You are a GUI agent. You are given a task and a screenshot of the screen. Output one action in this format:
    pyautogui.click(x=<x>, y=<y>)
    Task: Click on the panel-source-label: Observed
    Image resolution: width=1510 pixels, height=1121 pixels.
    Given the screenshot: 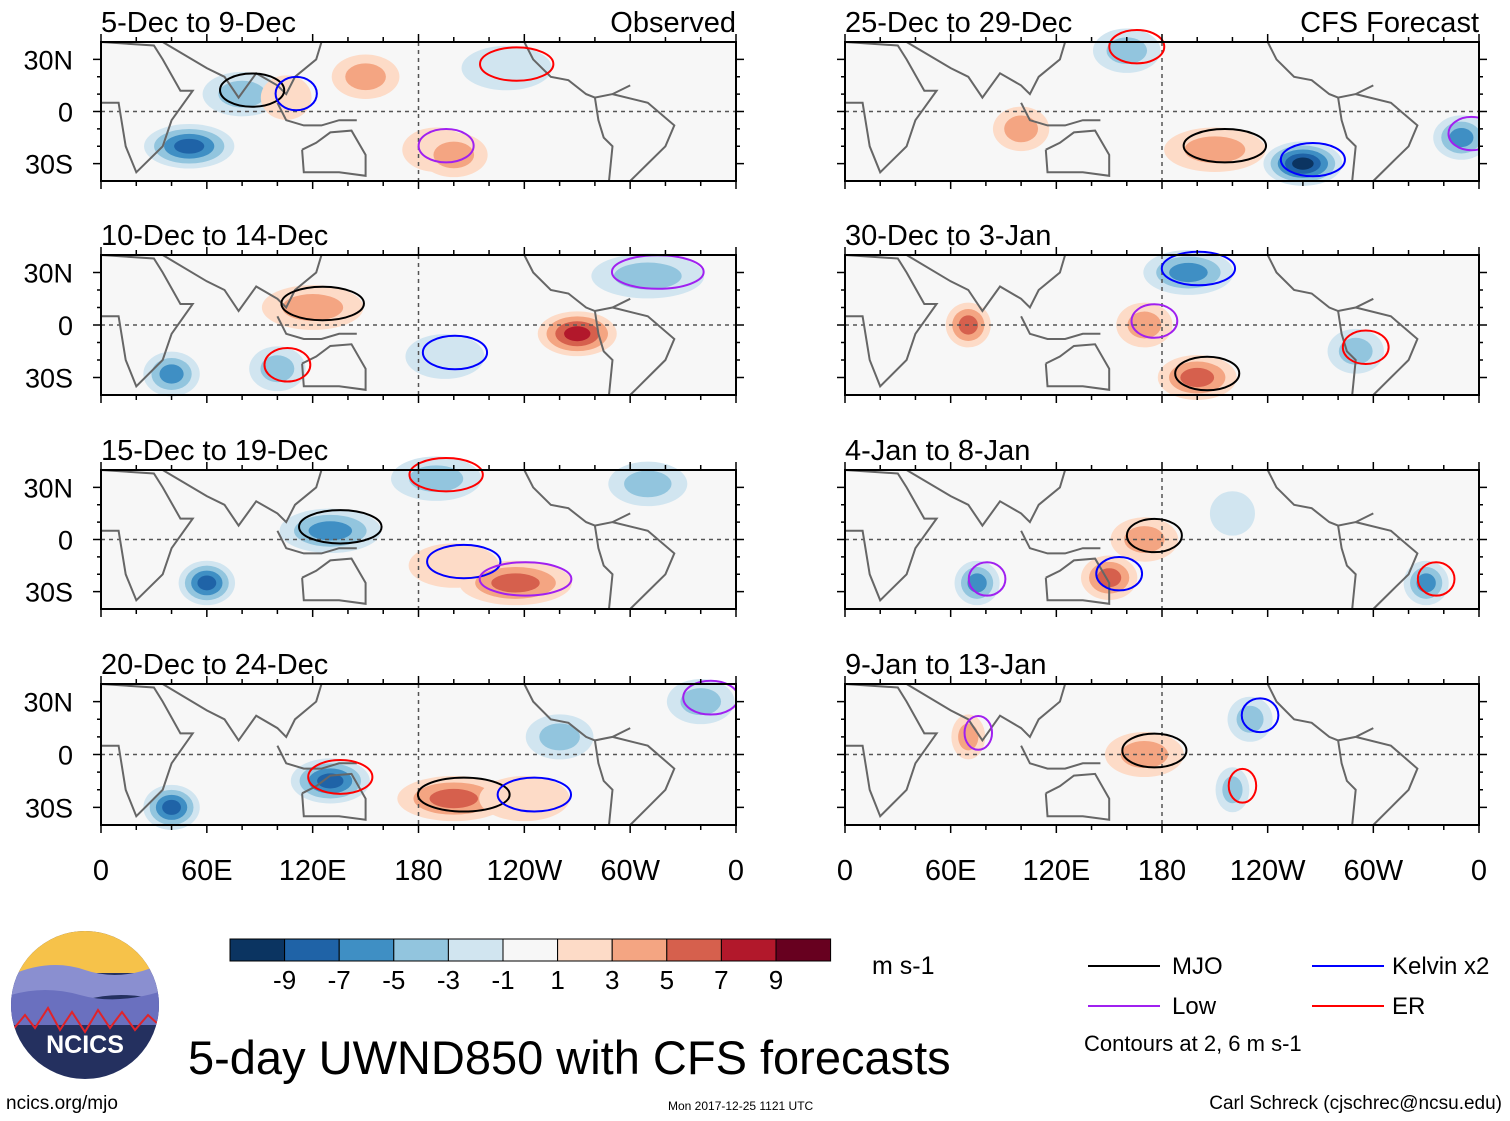 What is the action you would take?
    pyautogui.click(x=673, y=23)
    